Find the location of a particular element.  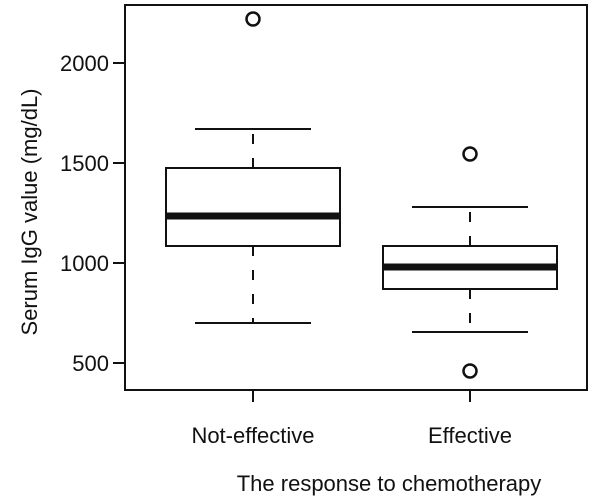

y-tick-label: 500 is located at coordinates (90, 363).